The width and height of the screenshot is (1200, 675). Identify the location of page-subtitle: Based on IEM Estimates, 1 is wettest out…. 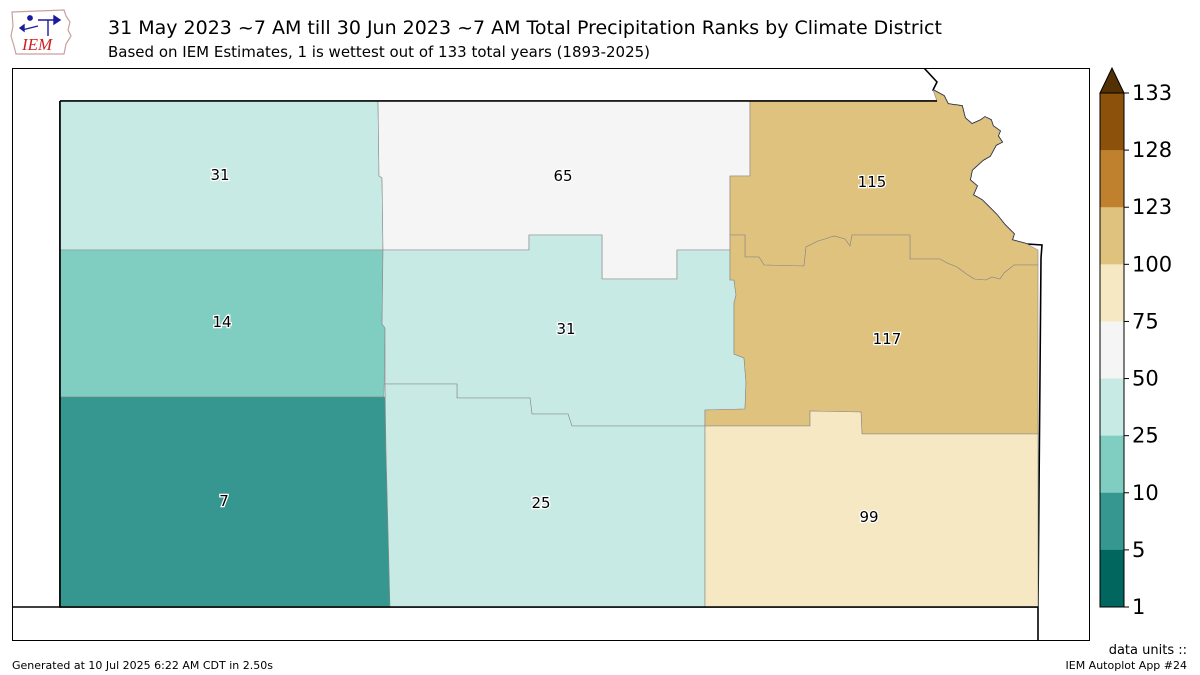
(379, 52).